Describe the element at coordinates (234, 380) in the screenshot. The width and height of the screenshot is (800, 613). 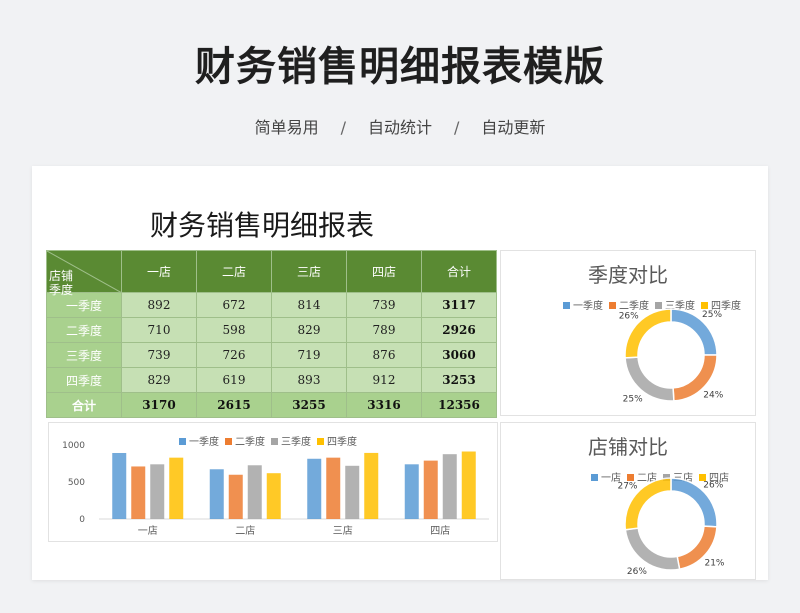
I see `table-cell: 619` at that location.